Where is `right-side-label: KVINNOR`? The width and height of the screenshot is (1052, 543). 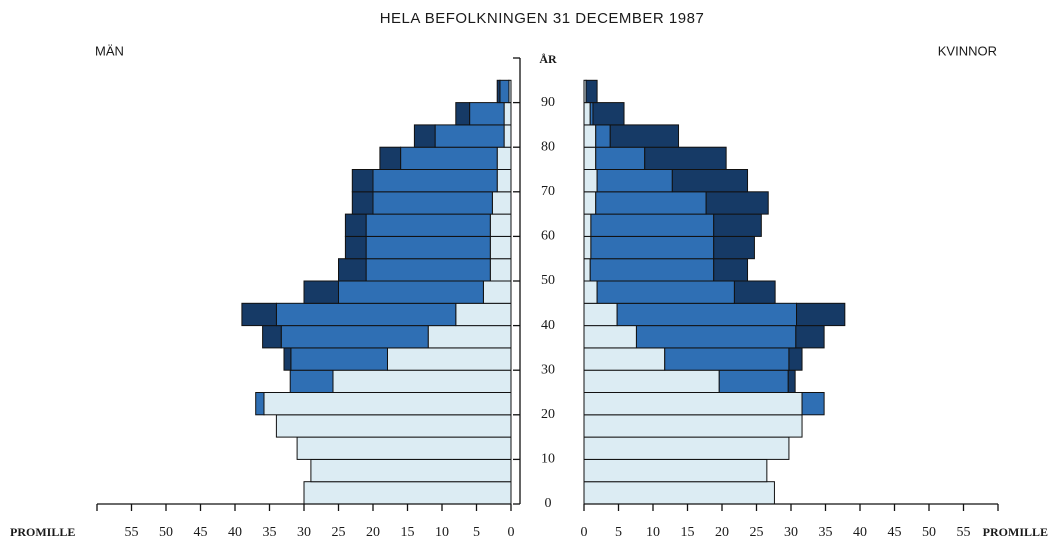
right-side-label: KVINNOR is located at coordinates (967, 50).